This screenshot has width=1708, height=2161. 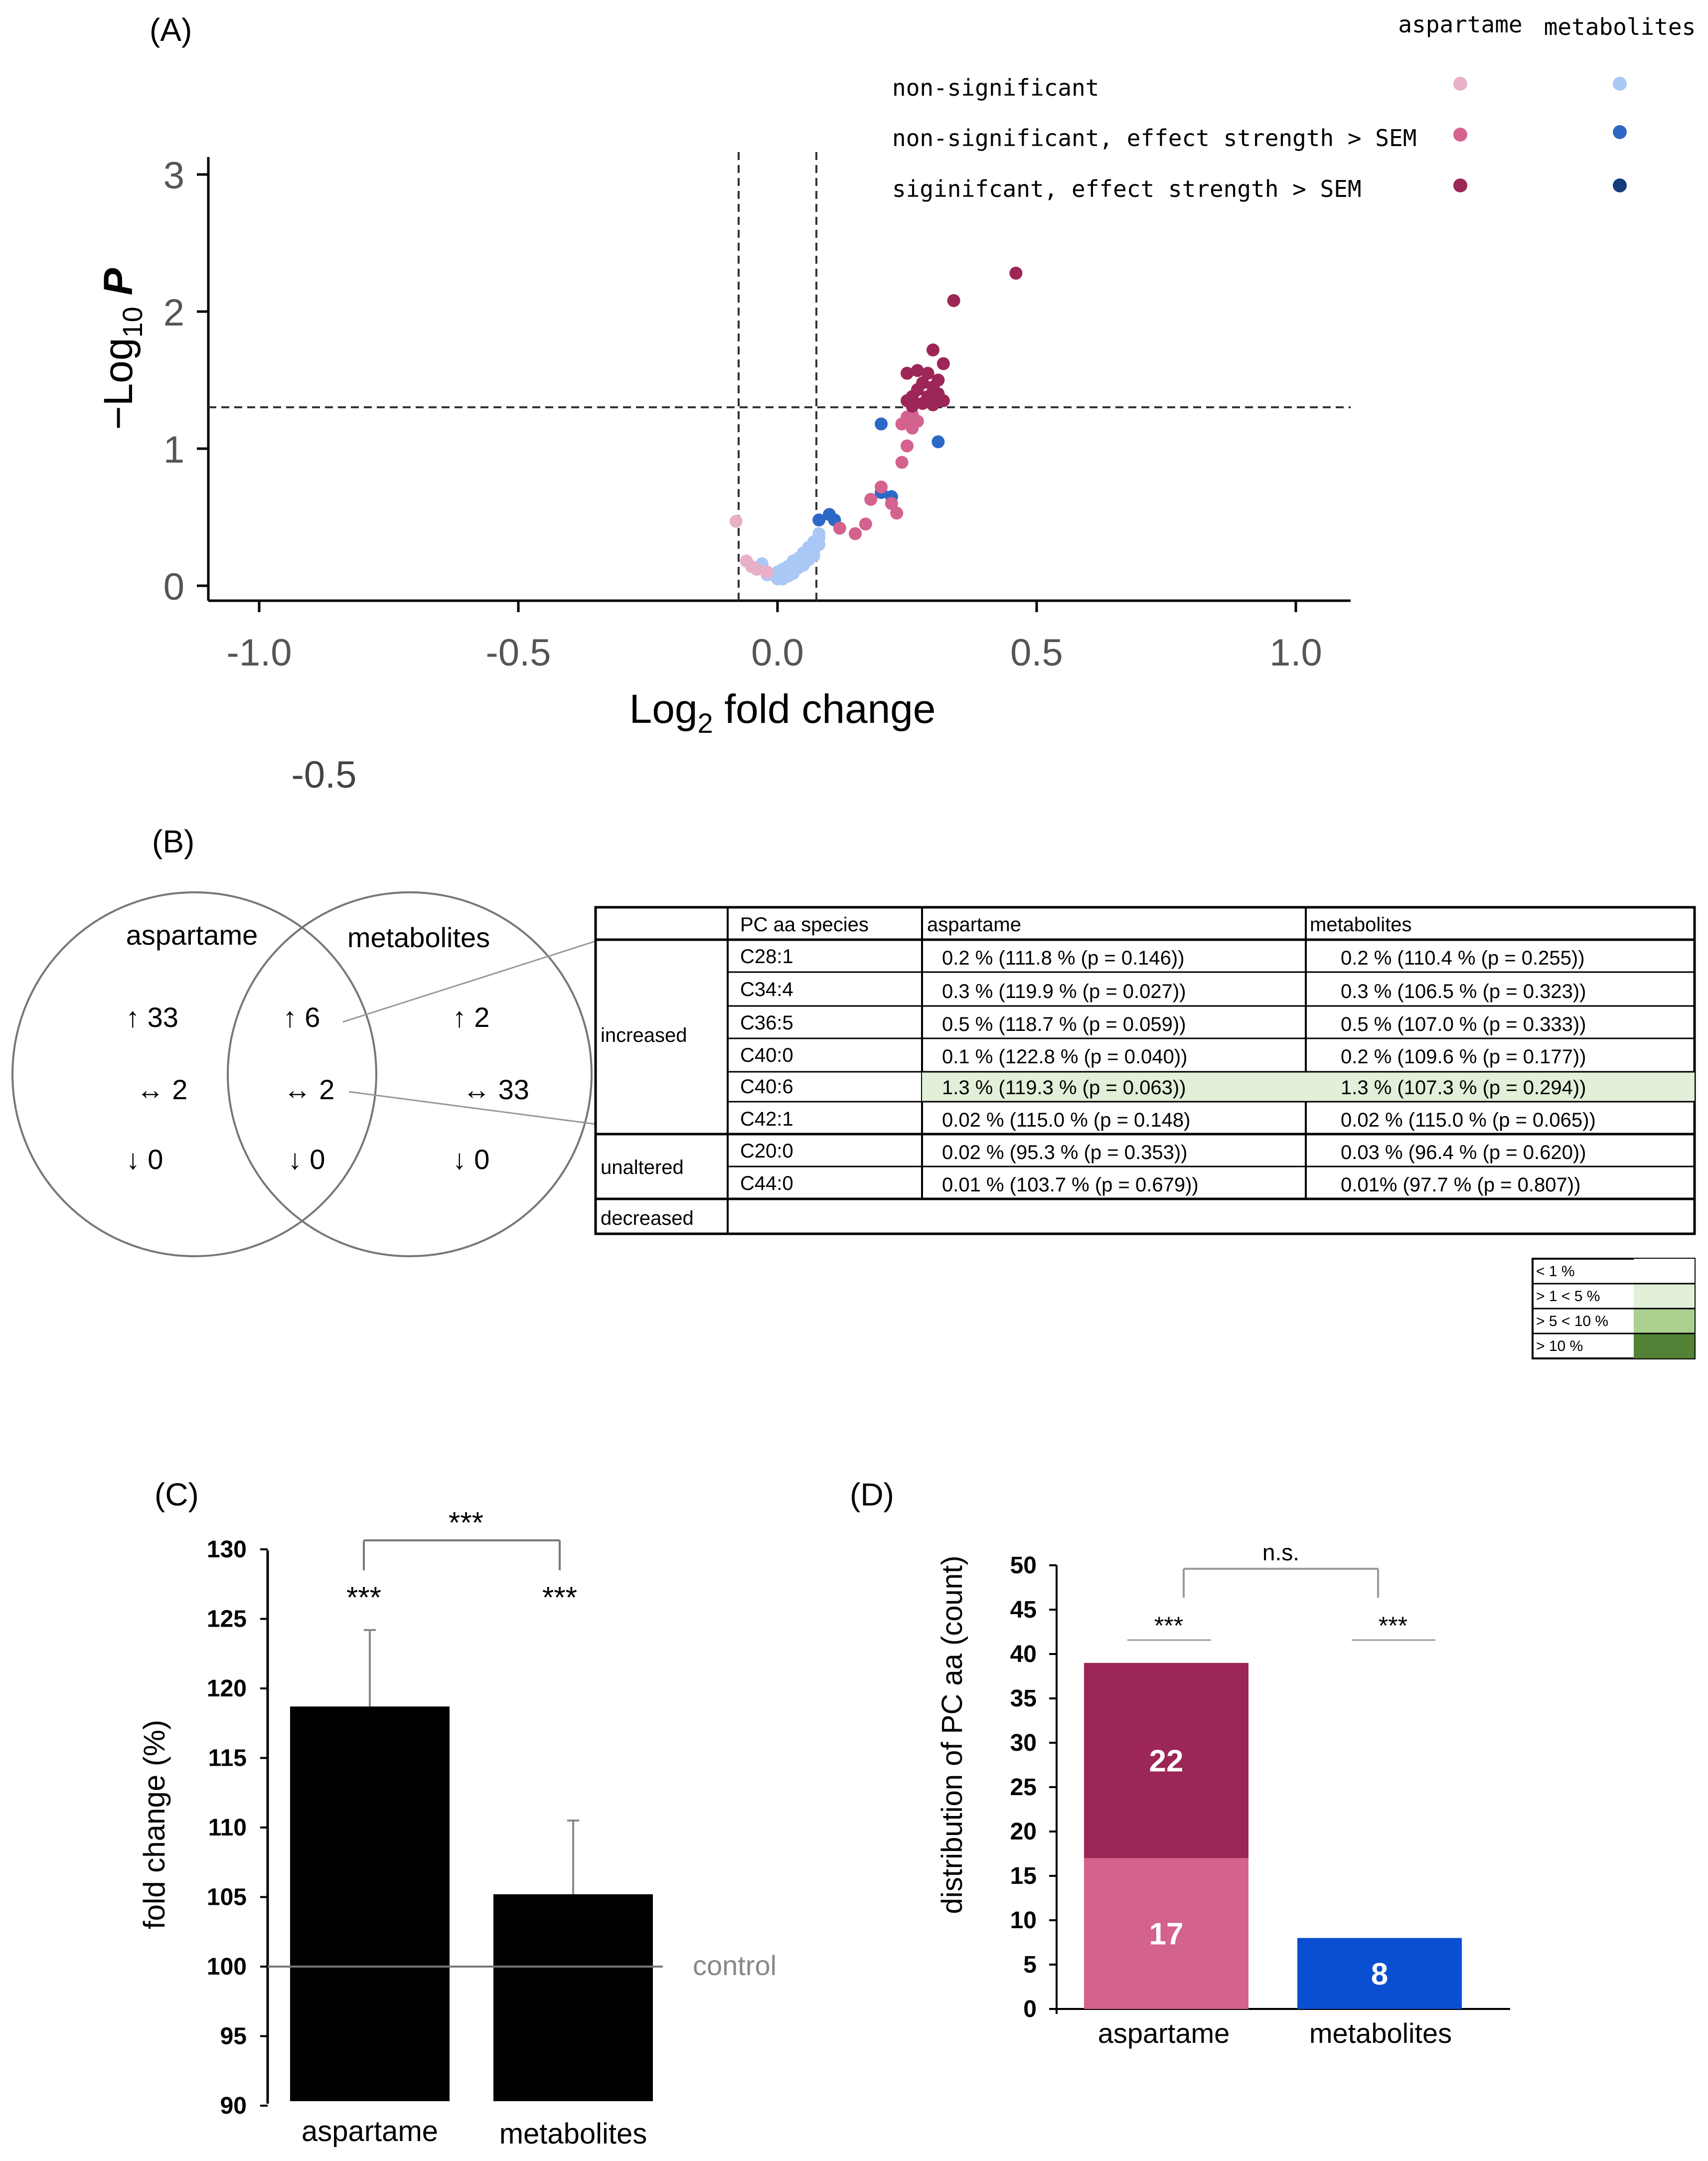 I want to click on d-bar-segment-metabolites, so click(x=1379, y=1973).